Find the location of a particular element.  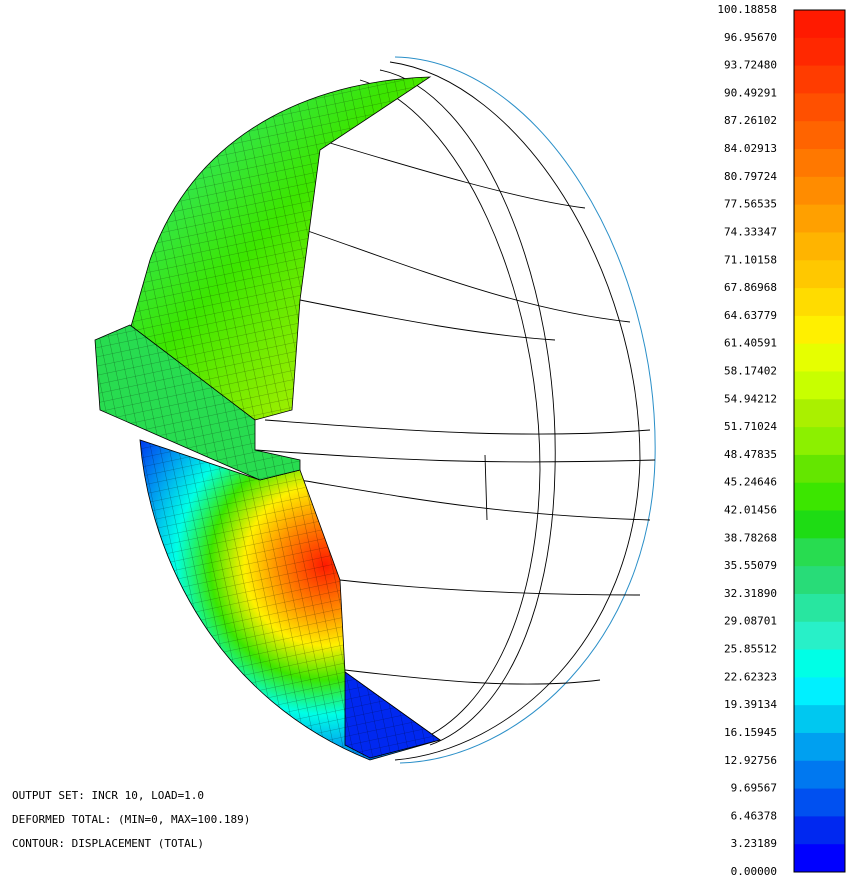

legend-label: 22.62323 is located at coordinates (750, 676).